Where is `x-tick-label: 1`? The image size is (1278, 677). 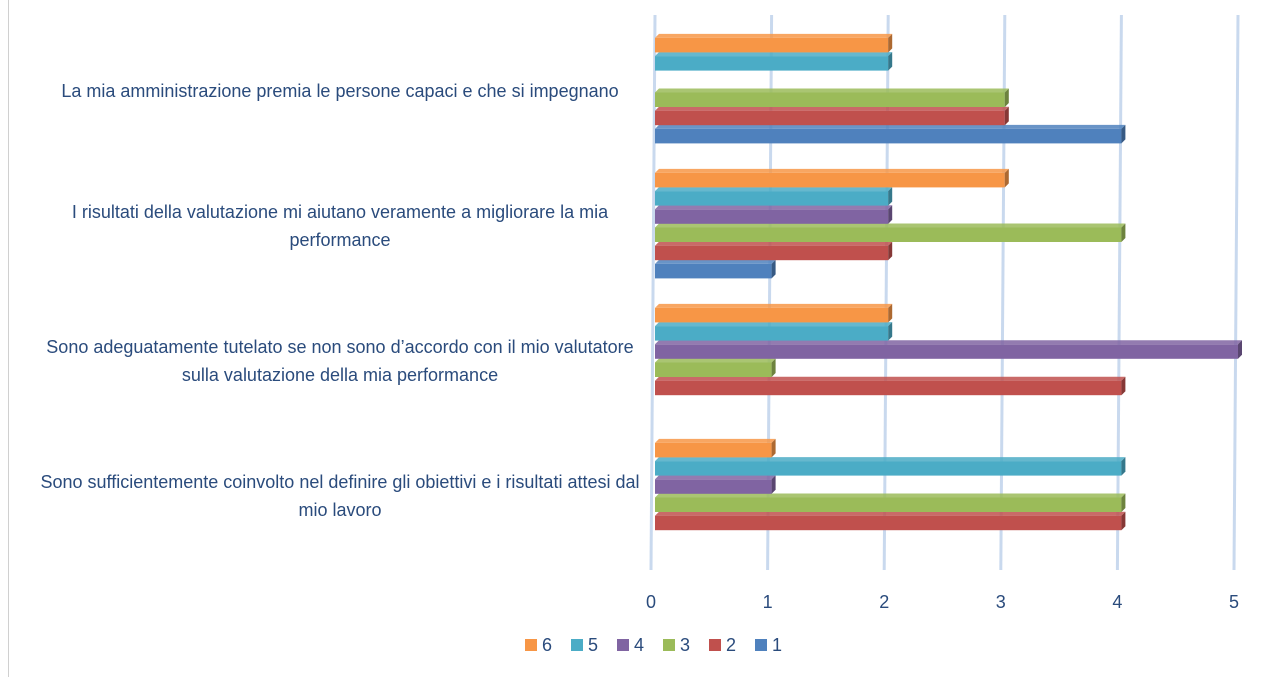
x-tick-label: 1 is located at coordinates (768, 602).